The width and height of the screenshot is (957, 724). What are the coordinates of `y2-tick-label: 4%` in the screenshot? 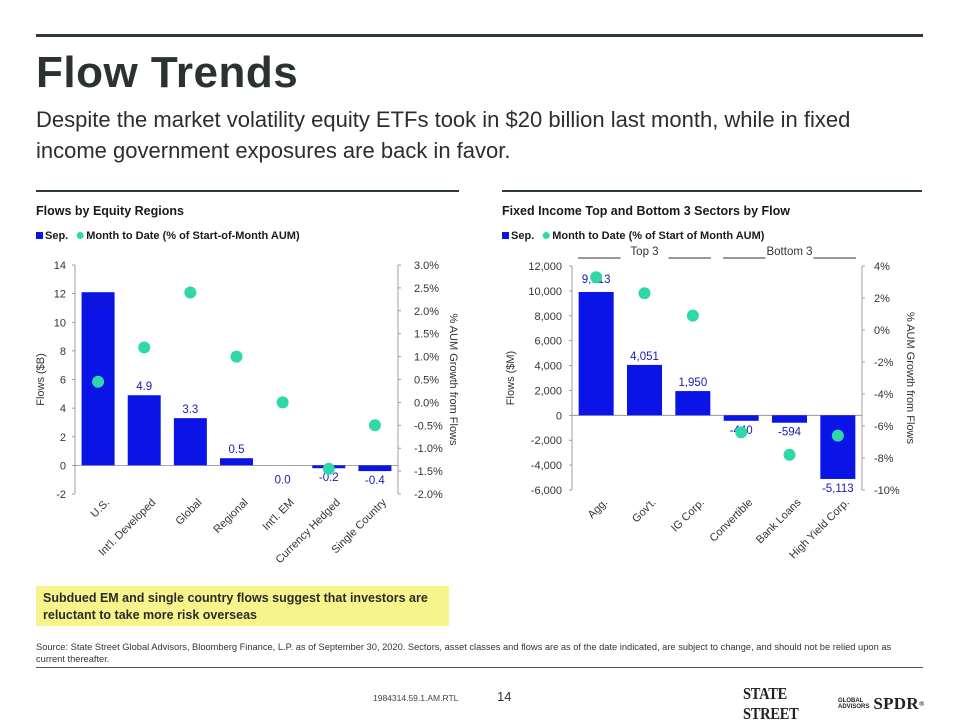 It's located at (882, 267).